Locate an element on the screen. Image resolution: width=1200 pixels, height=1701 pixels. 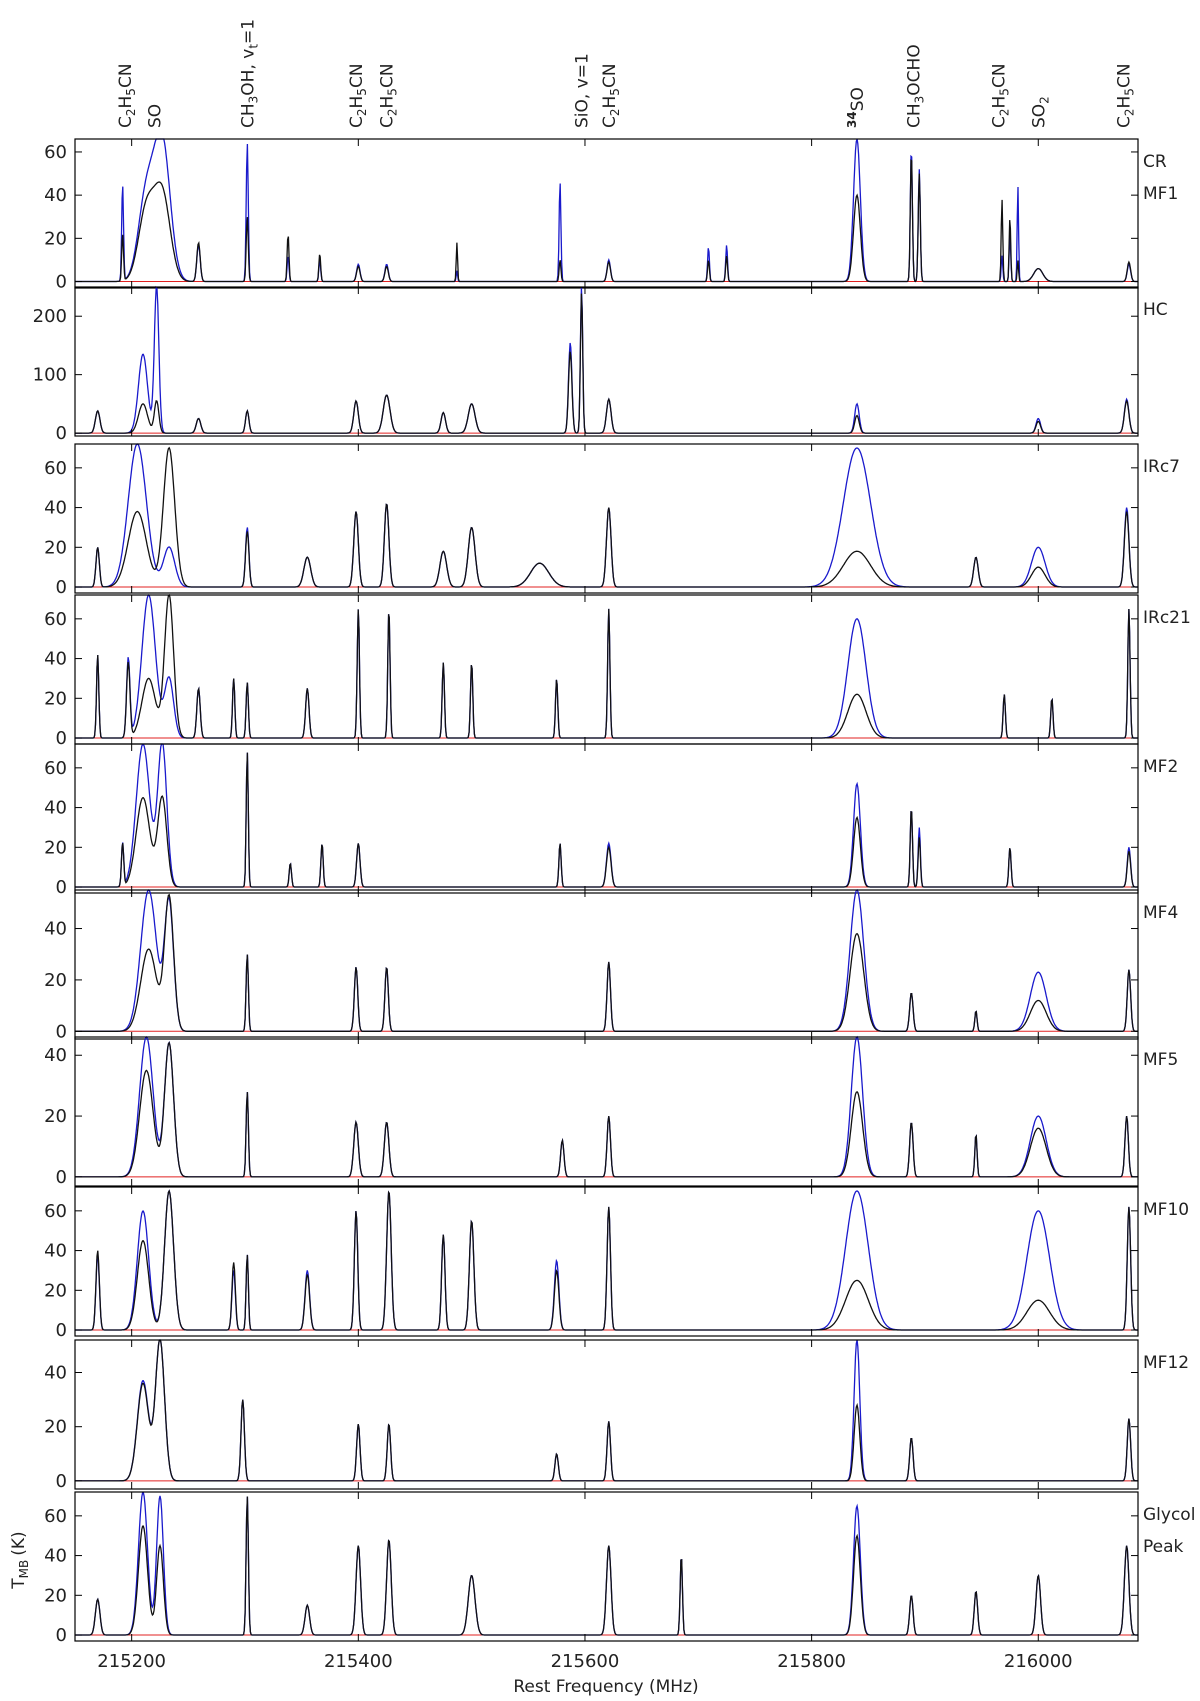
x-tick-label: 215800 is located at coordinates (811, 1661).